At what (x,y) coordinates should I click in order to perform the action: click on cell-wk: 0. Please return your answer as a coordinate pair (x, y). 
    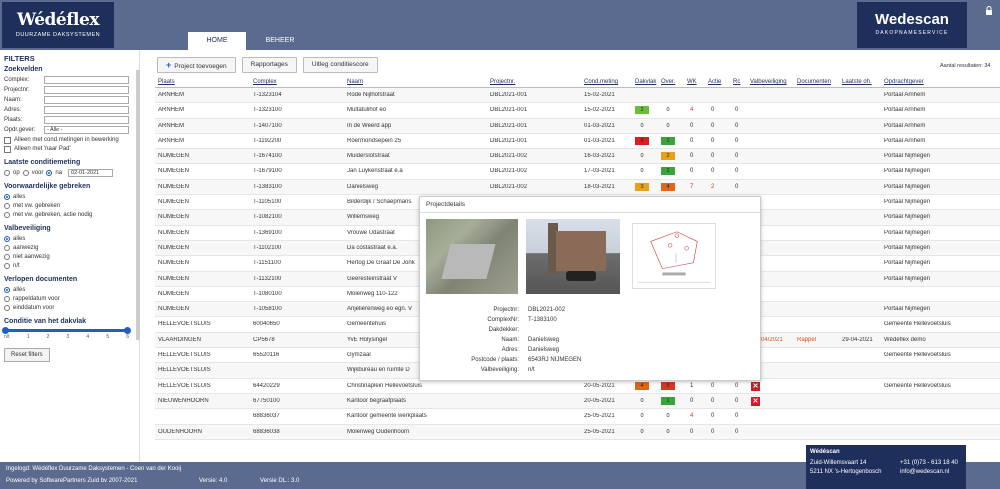
    Looking at the image, I should click on (692, 431).